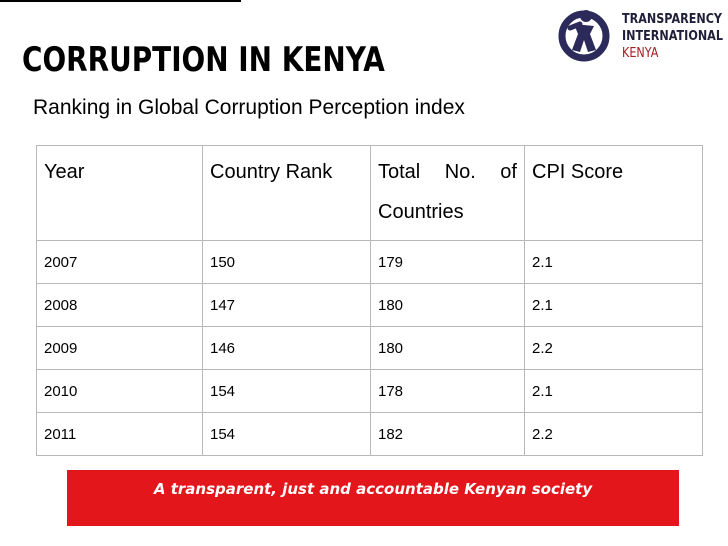  I want to click on slide-title: CORRUPTION IN KENYA, so click(203, 60).